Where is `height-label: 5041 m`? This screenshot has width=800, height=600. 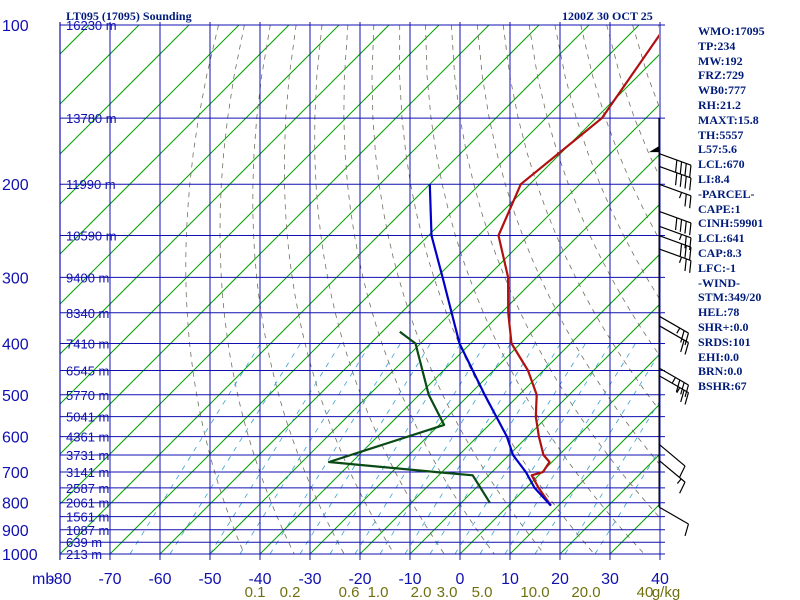
height-label: 5041 m is located at coordinates (87, 417).